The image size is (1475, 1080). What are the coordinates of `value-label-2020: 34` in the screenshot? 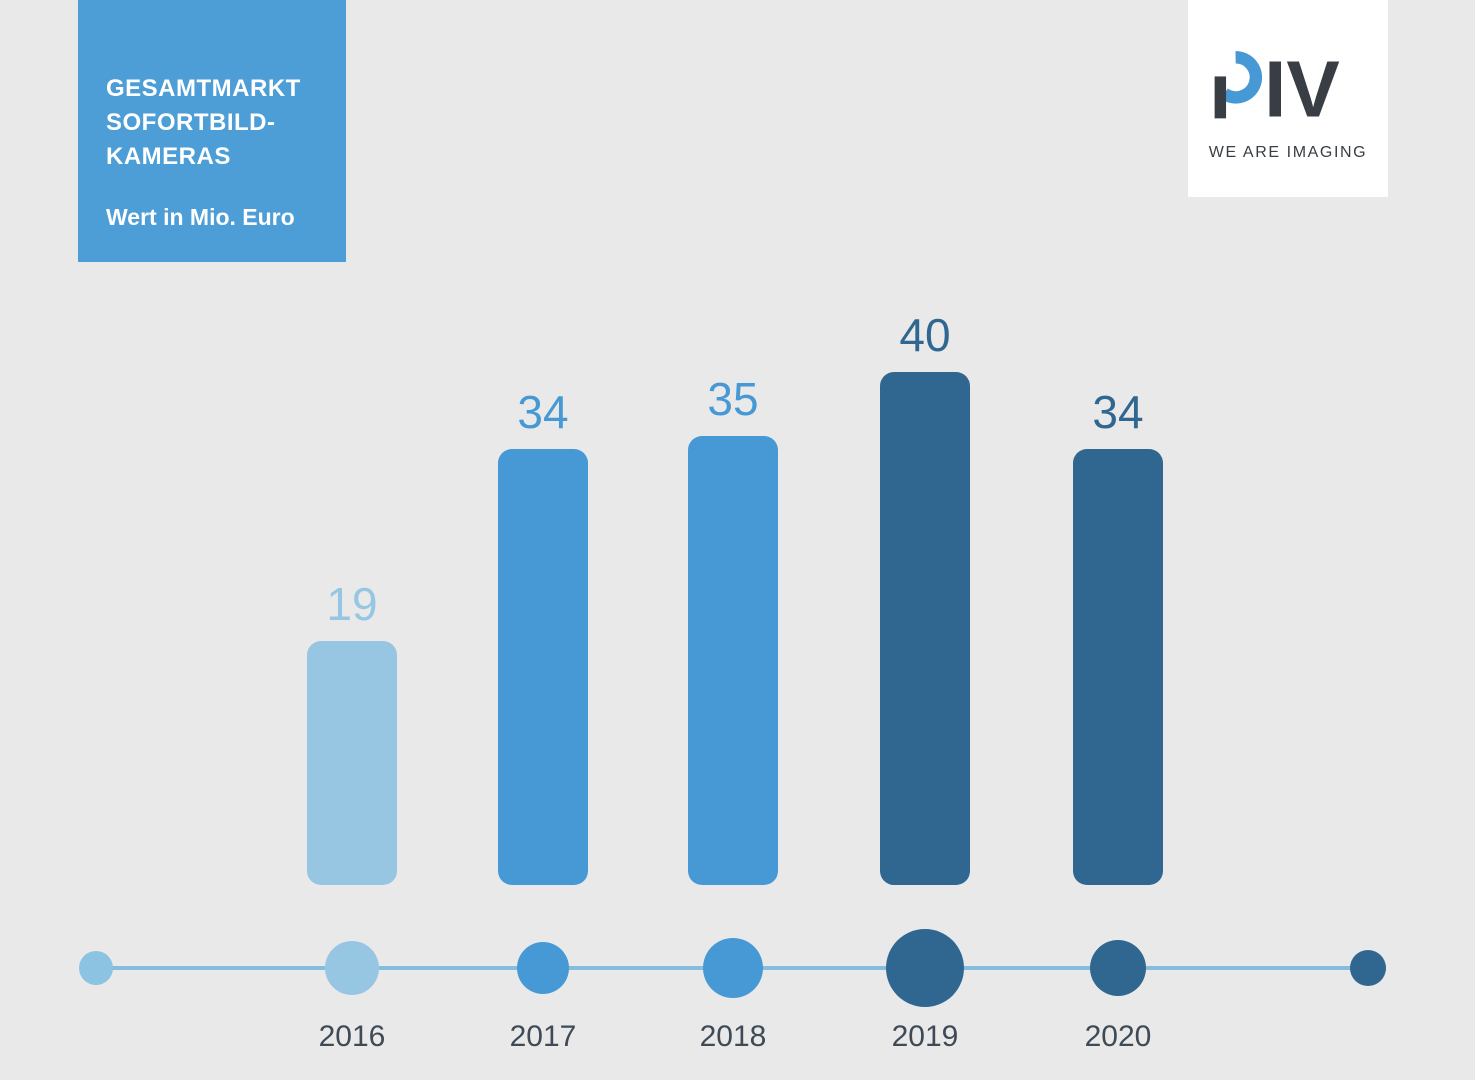 It's located at (1118, 412).